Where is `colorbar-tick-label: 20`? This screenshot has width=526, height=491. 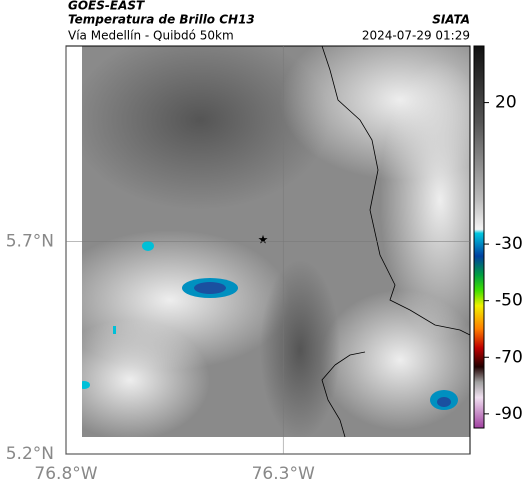
colorbar-tick-label: 20 is located at coordinates (506, 103).